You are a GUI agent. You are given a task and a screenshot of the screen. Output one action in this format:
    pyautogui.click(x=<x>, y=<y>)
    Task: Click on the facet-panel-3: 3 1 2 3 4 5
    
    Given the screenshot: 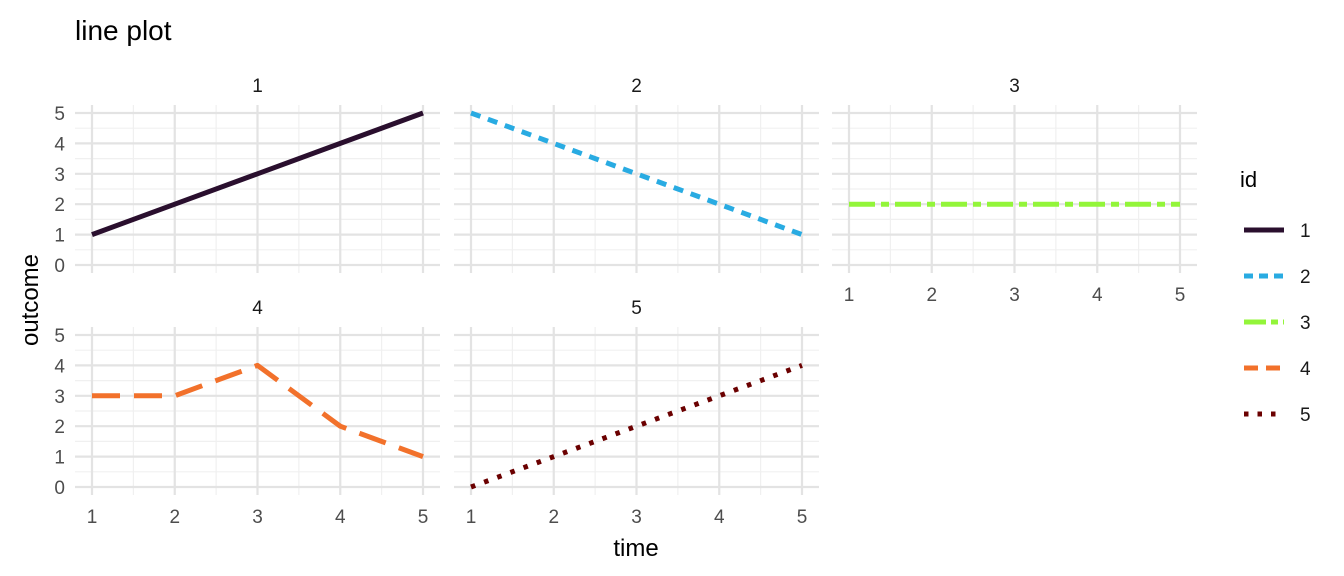 What is the action you would take?
    pyautogui.click(x=1014, y=191)
    